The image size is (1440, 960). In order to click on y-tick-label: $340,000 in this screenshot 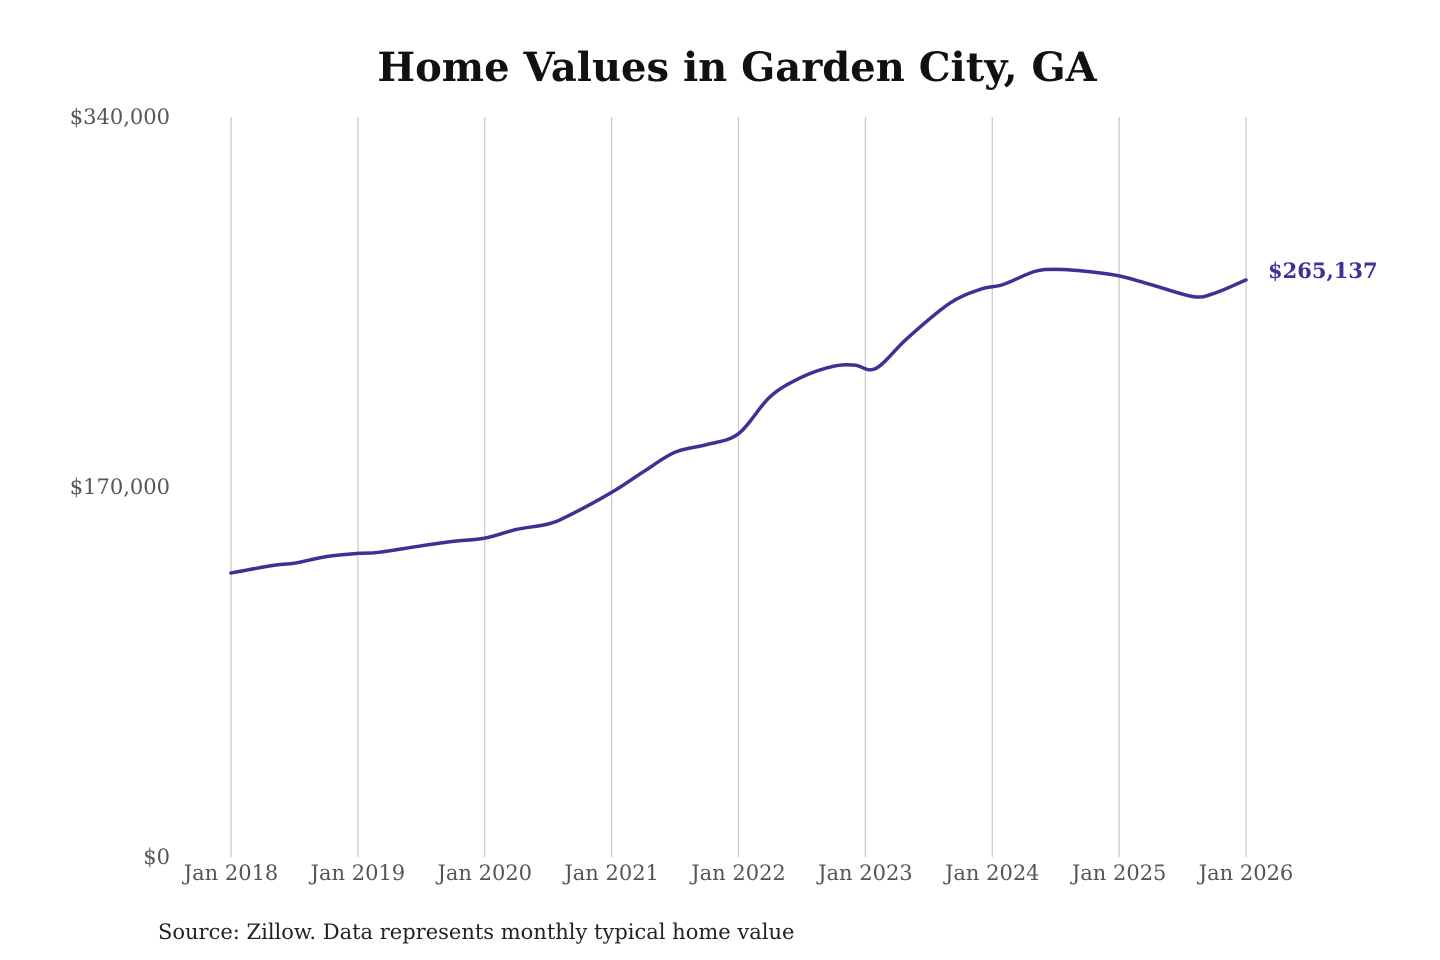, I will do `click(120, 117)`.